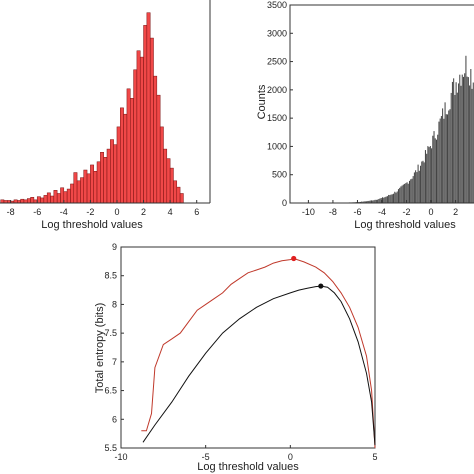 This screenshot has width=474, height=474. Describe the element at coordinates (116, 212) in the screenshot. I see `histogram-red-x-tick-label: 0` at that location.